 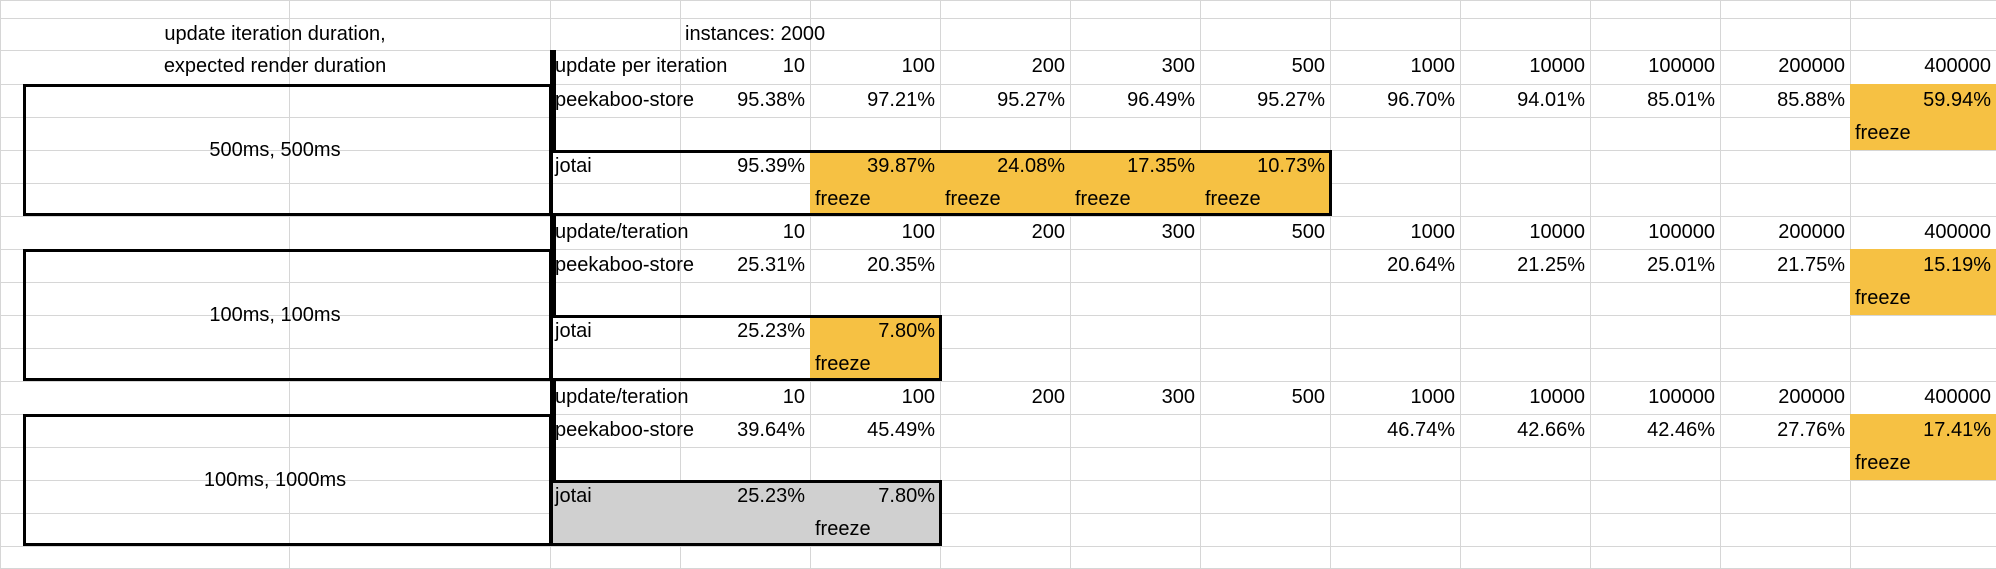 I want to click on value-cell: 20.35%, so click(x=901, y=265).